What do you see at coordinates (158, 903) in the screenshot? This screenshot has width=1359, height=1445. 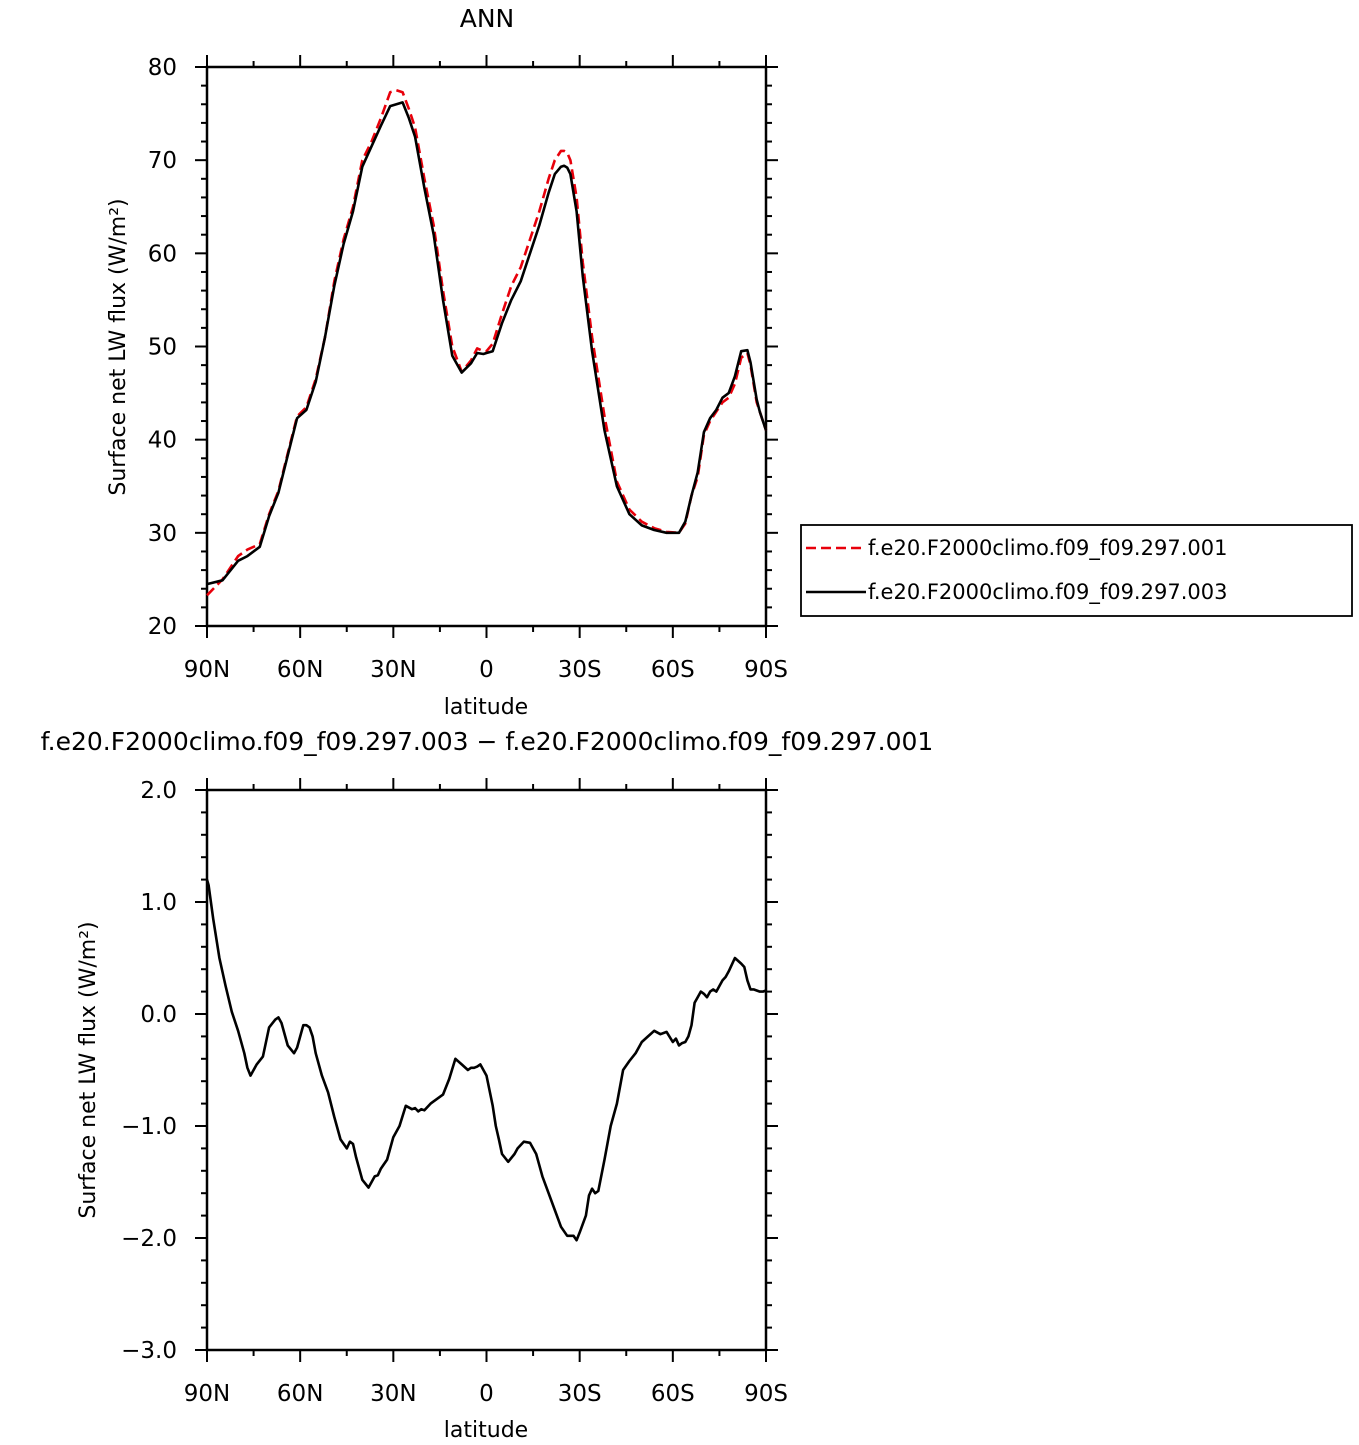 I see `y-tick-label: 1.0` at bounding box center [158, 903].